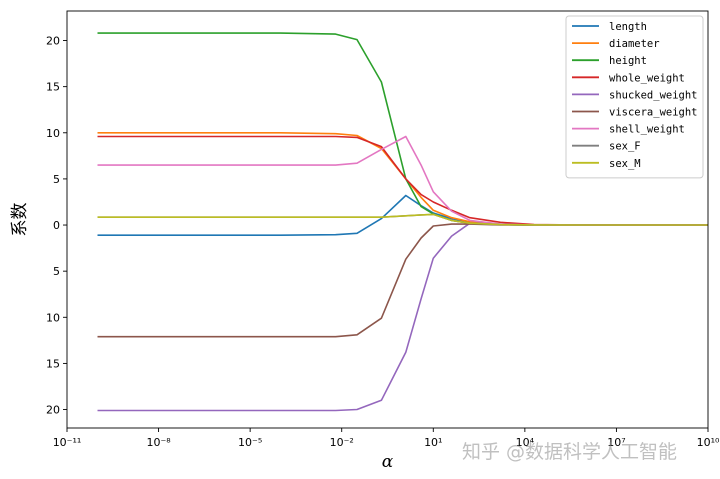  Describe the element at coordinates (628, 61) in the screenshot. I see `legend-label: height` at that location.